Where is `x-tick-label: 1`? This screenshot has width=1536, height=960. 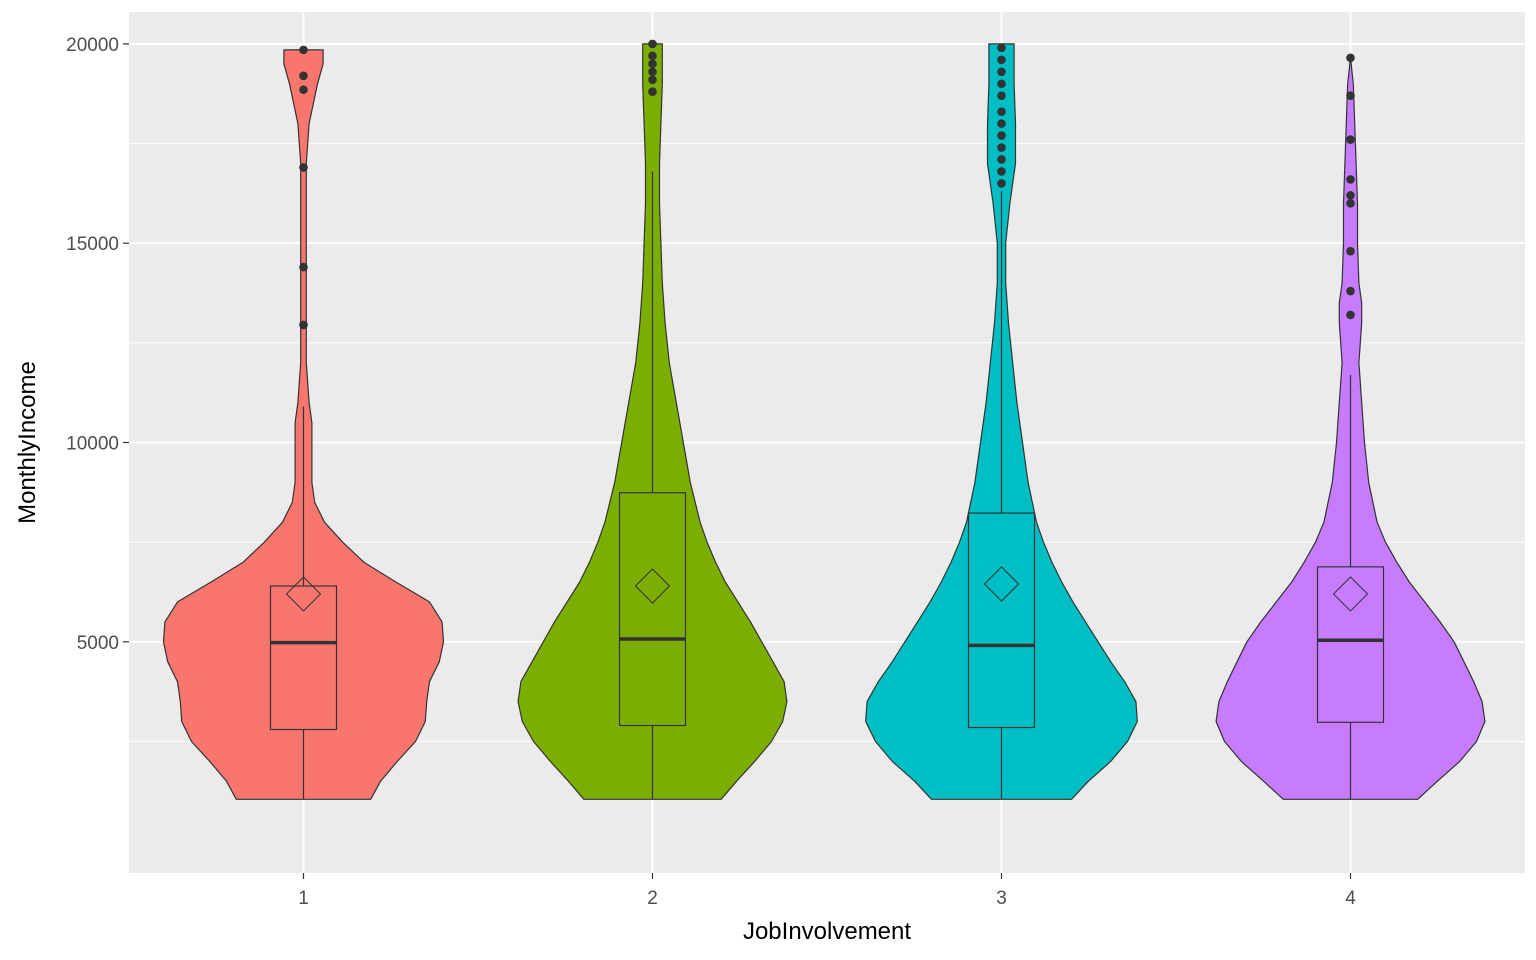 x-tick-label: 1 is located at coordinates (303, 898).